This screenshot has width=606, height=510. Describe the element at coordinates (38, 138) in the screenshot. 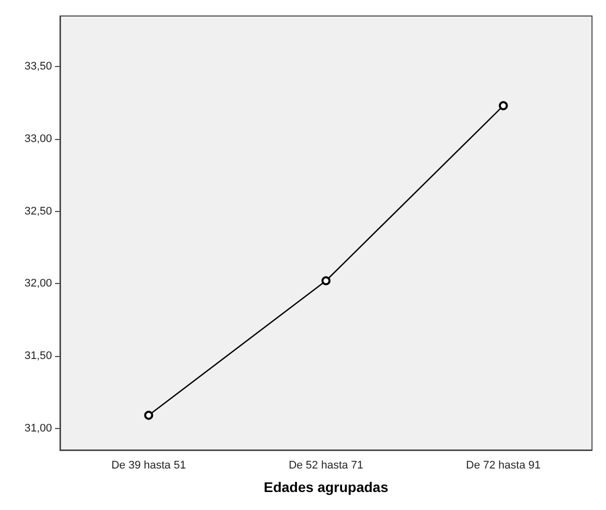

I see `y-tick-label: 33,00` at that location.